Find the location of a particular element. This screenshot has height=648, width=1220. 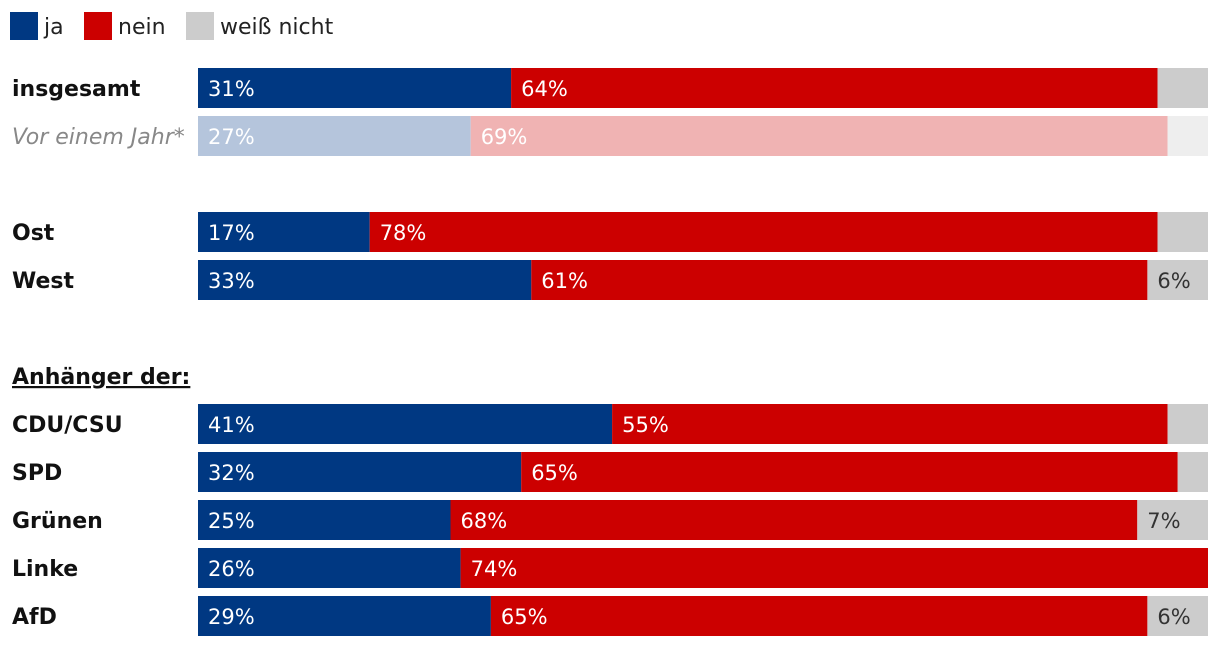

bar-row-ost: Ost 17% 78% is located at coordinates (610, 232).